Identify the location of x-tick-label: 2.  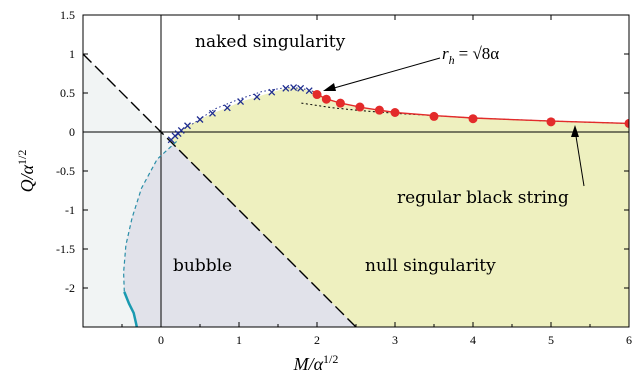
(317, 340).